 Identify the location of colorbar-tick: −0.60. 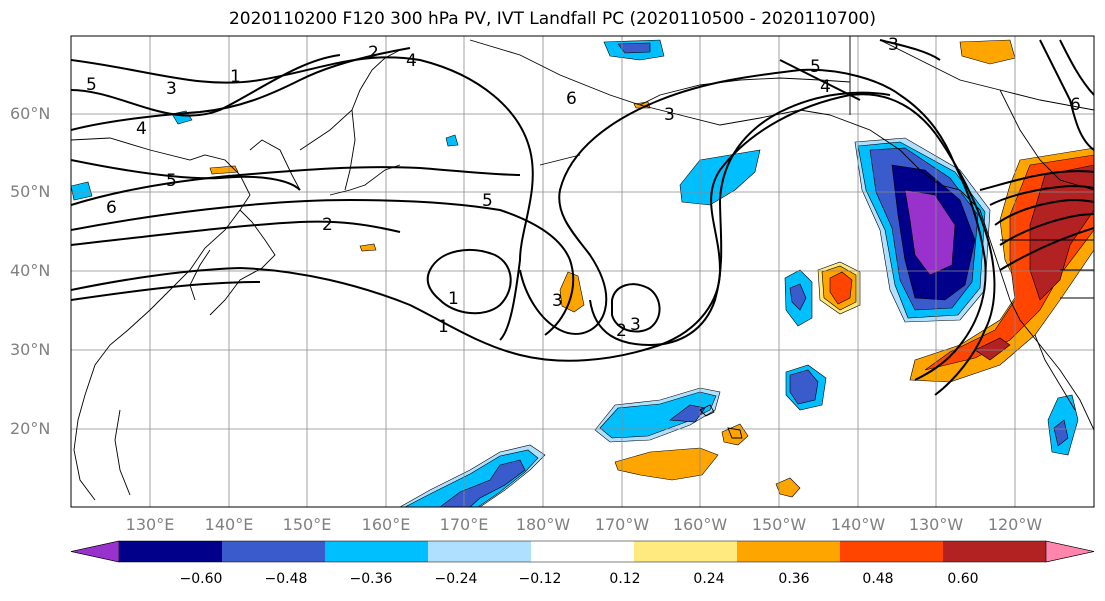
(201, 579).